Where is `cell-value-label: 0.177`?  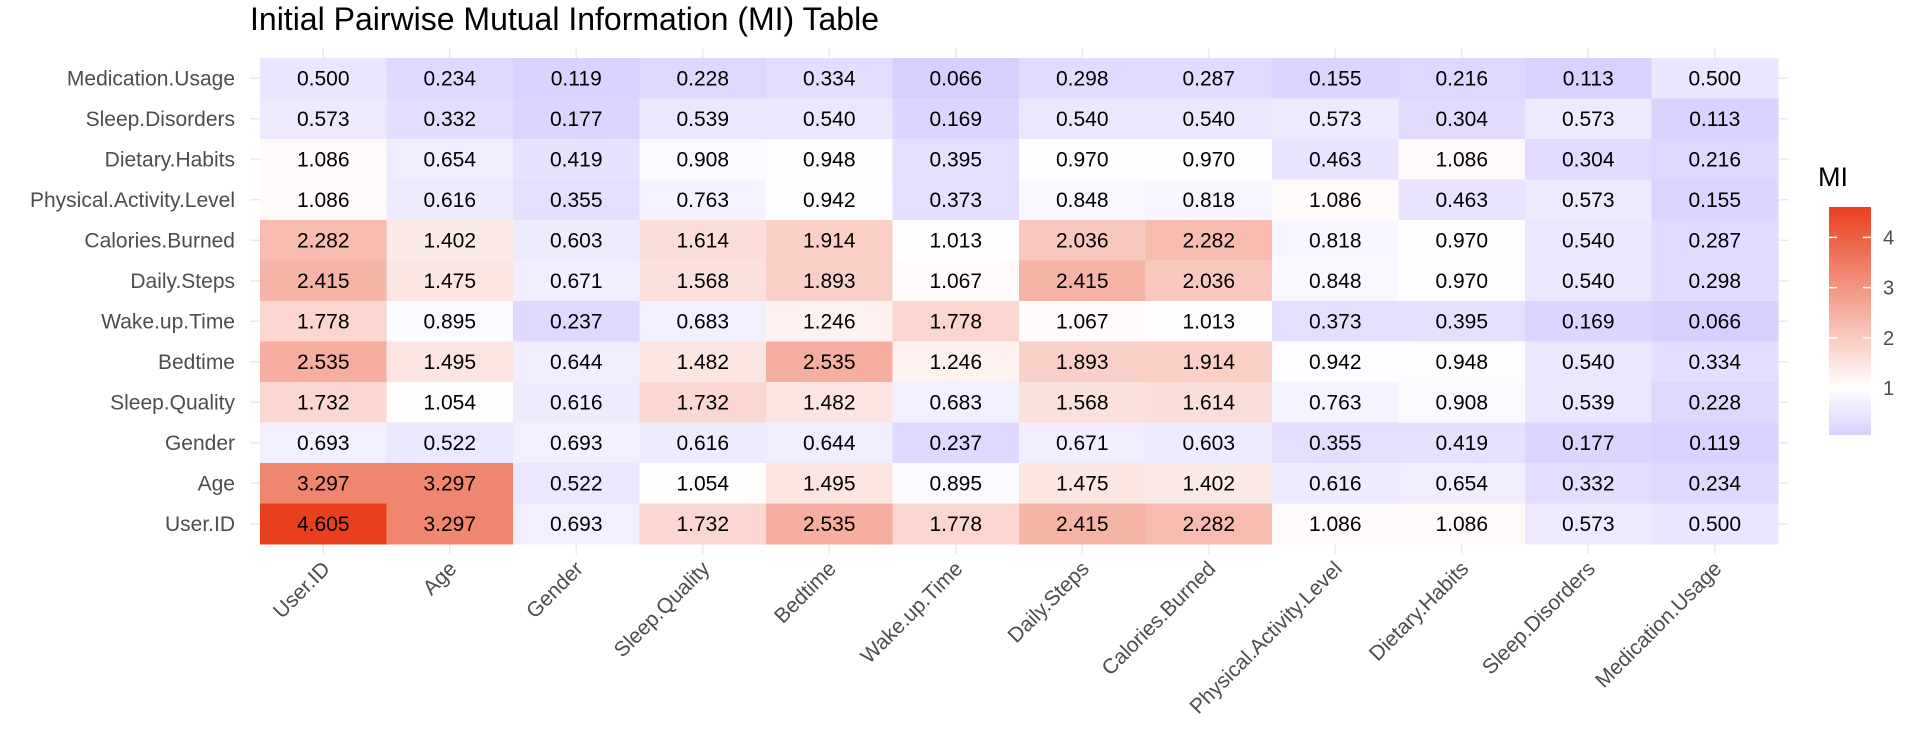
cell-value-label: 0.177 is located at coordinates (576, 119).